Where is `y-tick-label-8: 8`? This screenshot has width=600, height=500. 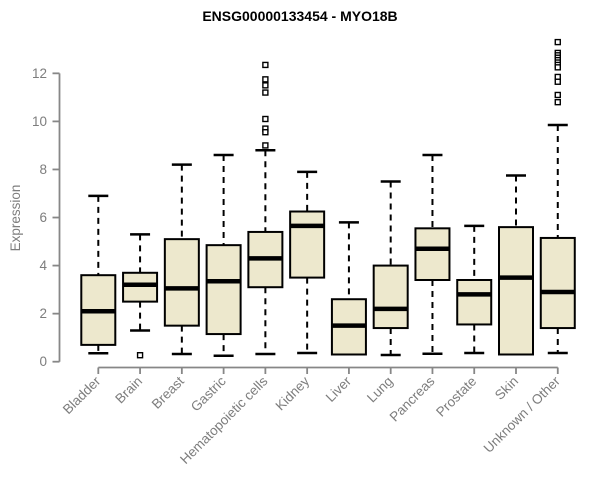 y-tick-label-8: 8 is located at coordinates (43, 169).